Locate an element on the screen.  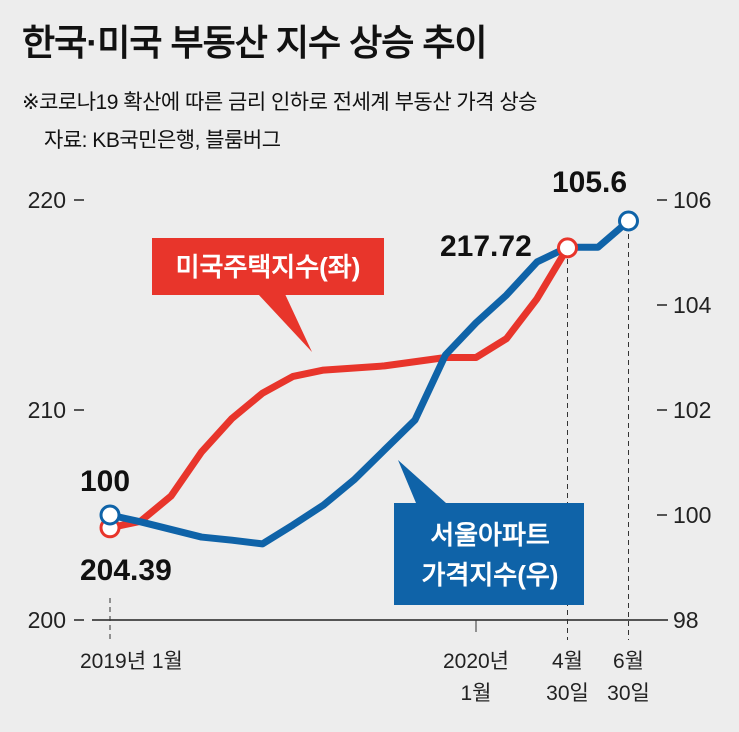
x-tick-label: 1월 is located at coordinates (476, 693).